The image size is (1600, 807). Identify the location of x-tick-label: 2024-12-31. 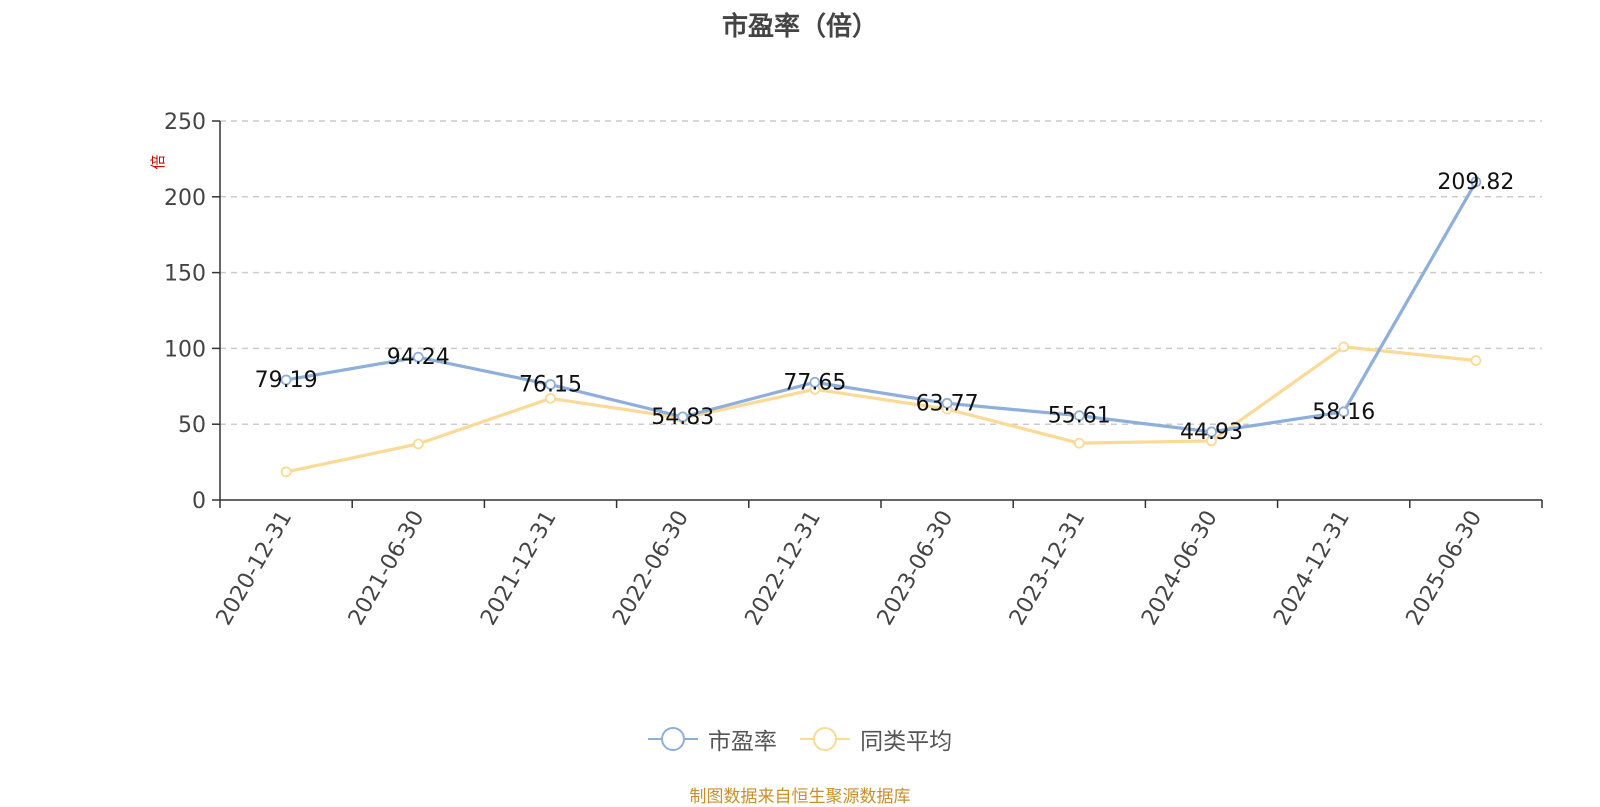
(1312, 568).